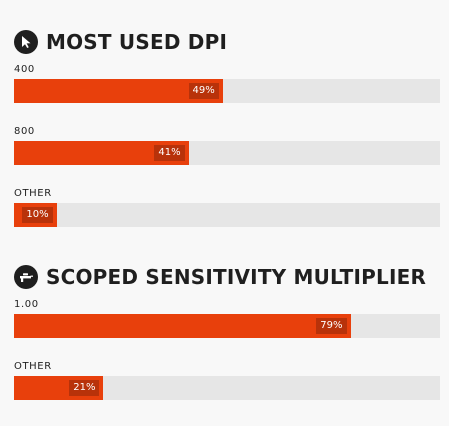 The width and height of the screenshot is (449, 426). I want to click on dpi-section-title: MOST USED DPI, so click(137, 42).